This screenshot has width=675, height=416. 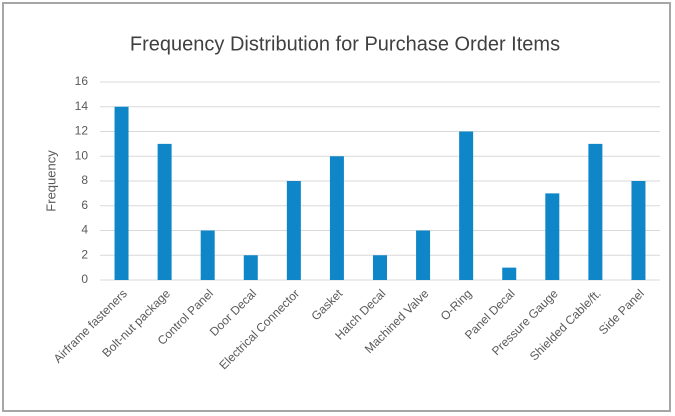 What do you see at coordinates (84, 180) in the screenshot?
I see `y-tick-label: 8` at bounding box center [84, 180].